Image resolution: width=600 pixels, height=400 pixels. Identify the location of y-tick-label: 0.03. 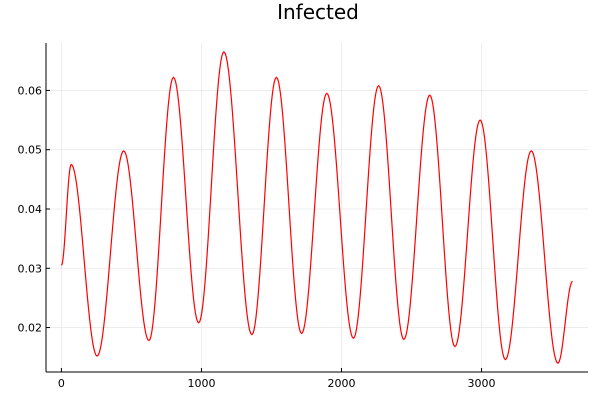
(30, 268).